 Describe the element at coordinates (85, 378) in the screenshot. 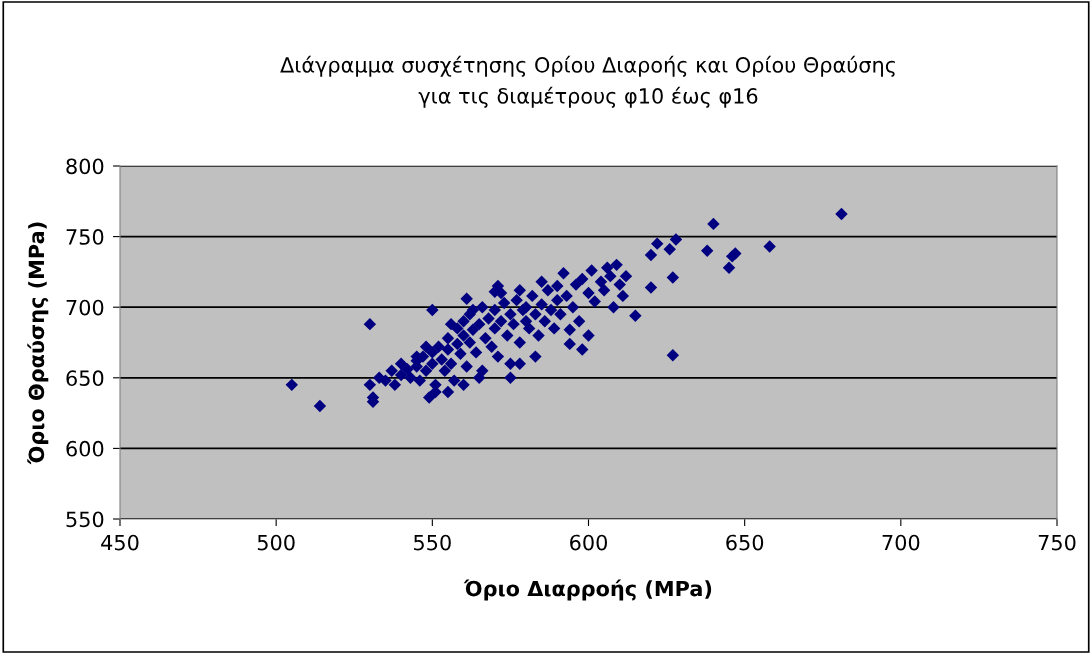

I see `y-tick-label: 650` at that location.